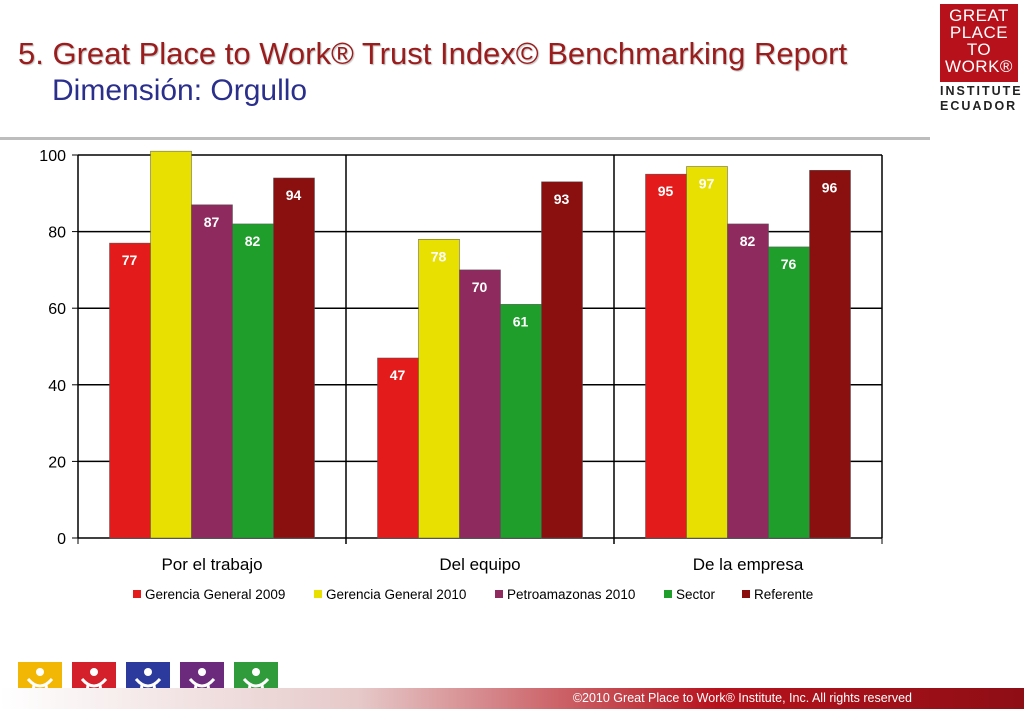 The image size is (1024, 709). Describe the element at coordinates (981, 91) in the screenshot. I see `logo-institute-line: INSTITUTE` at that location.